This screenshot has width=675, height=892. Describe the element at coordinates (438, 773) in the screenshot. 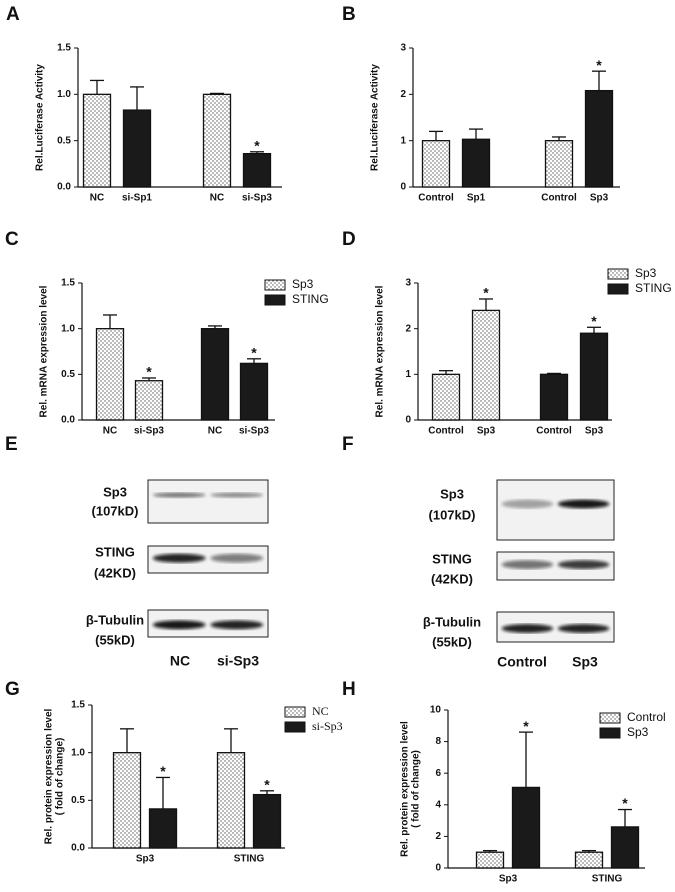

I see `y-tick-label: 6` at that location.